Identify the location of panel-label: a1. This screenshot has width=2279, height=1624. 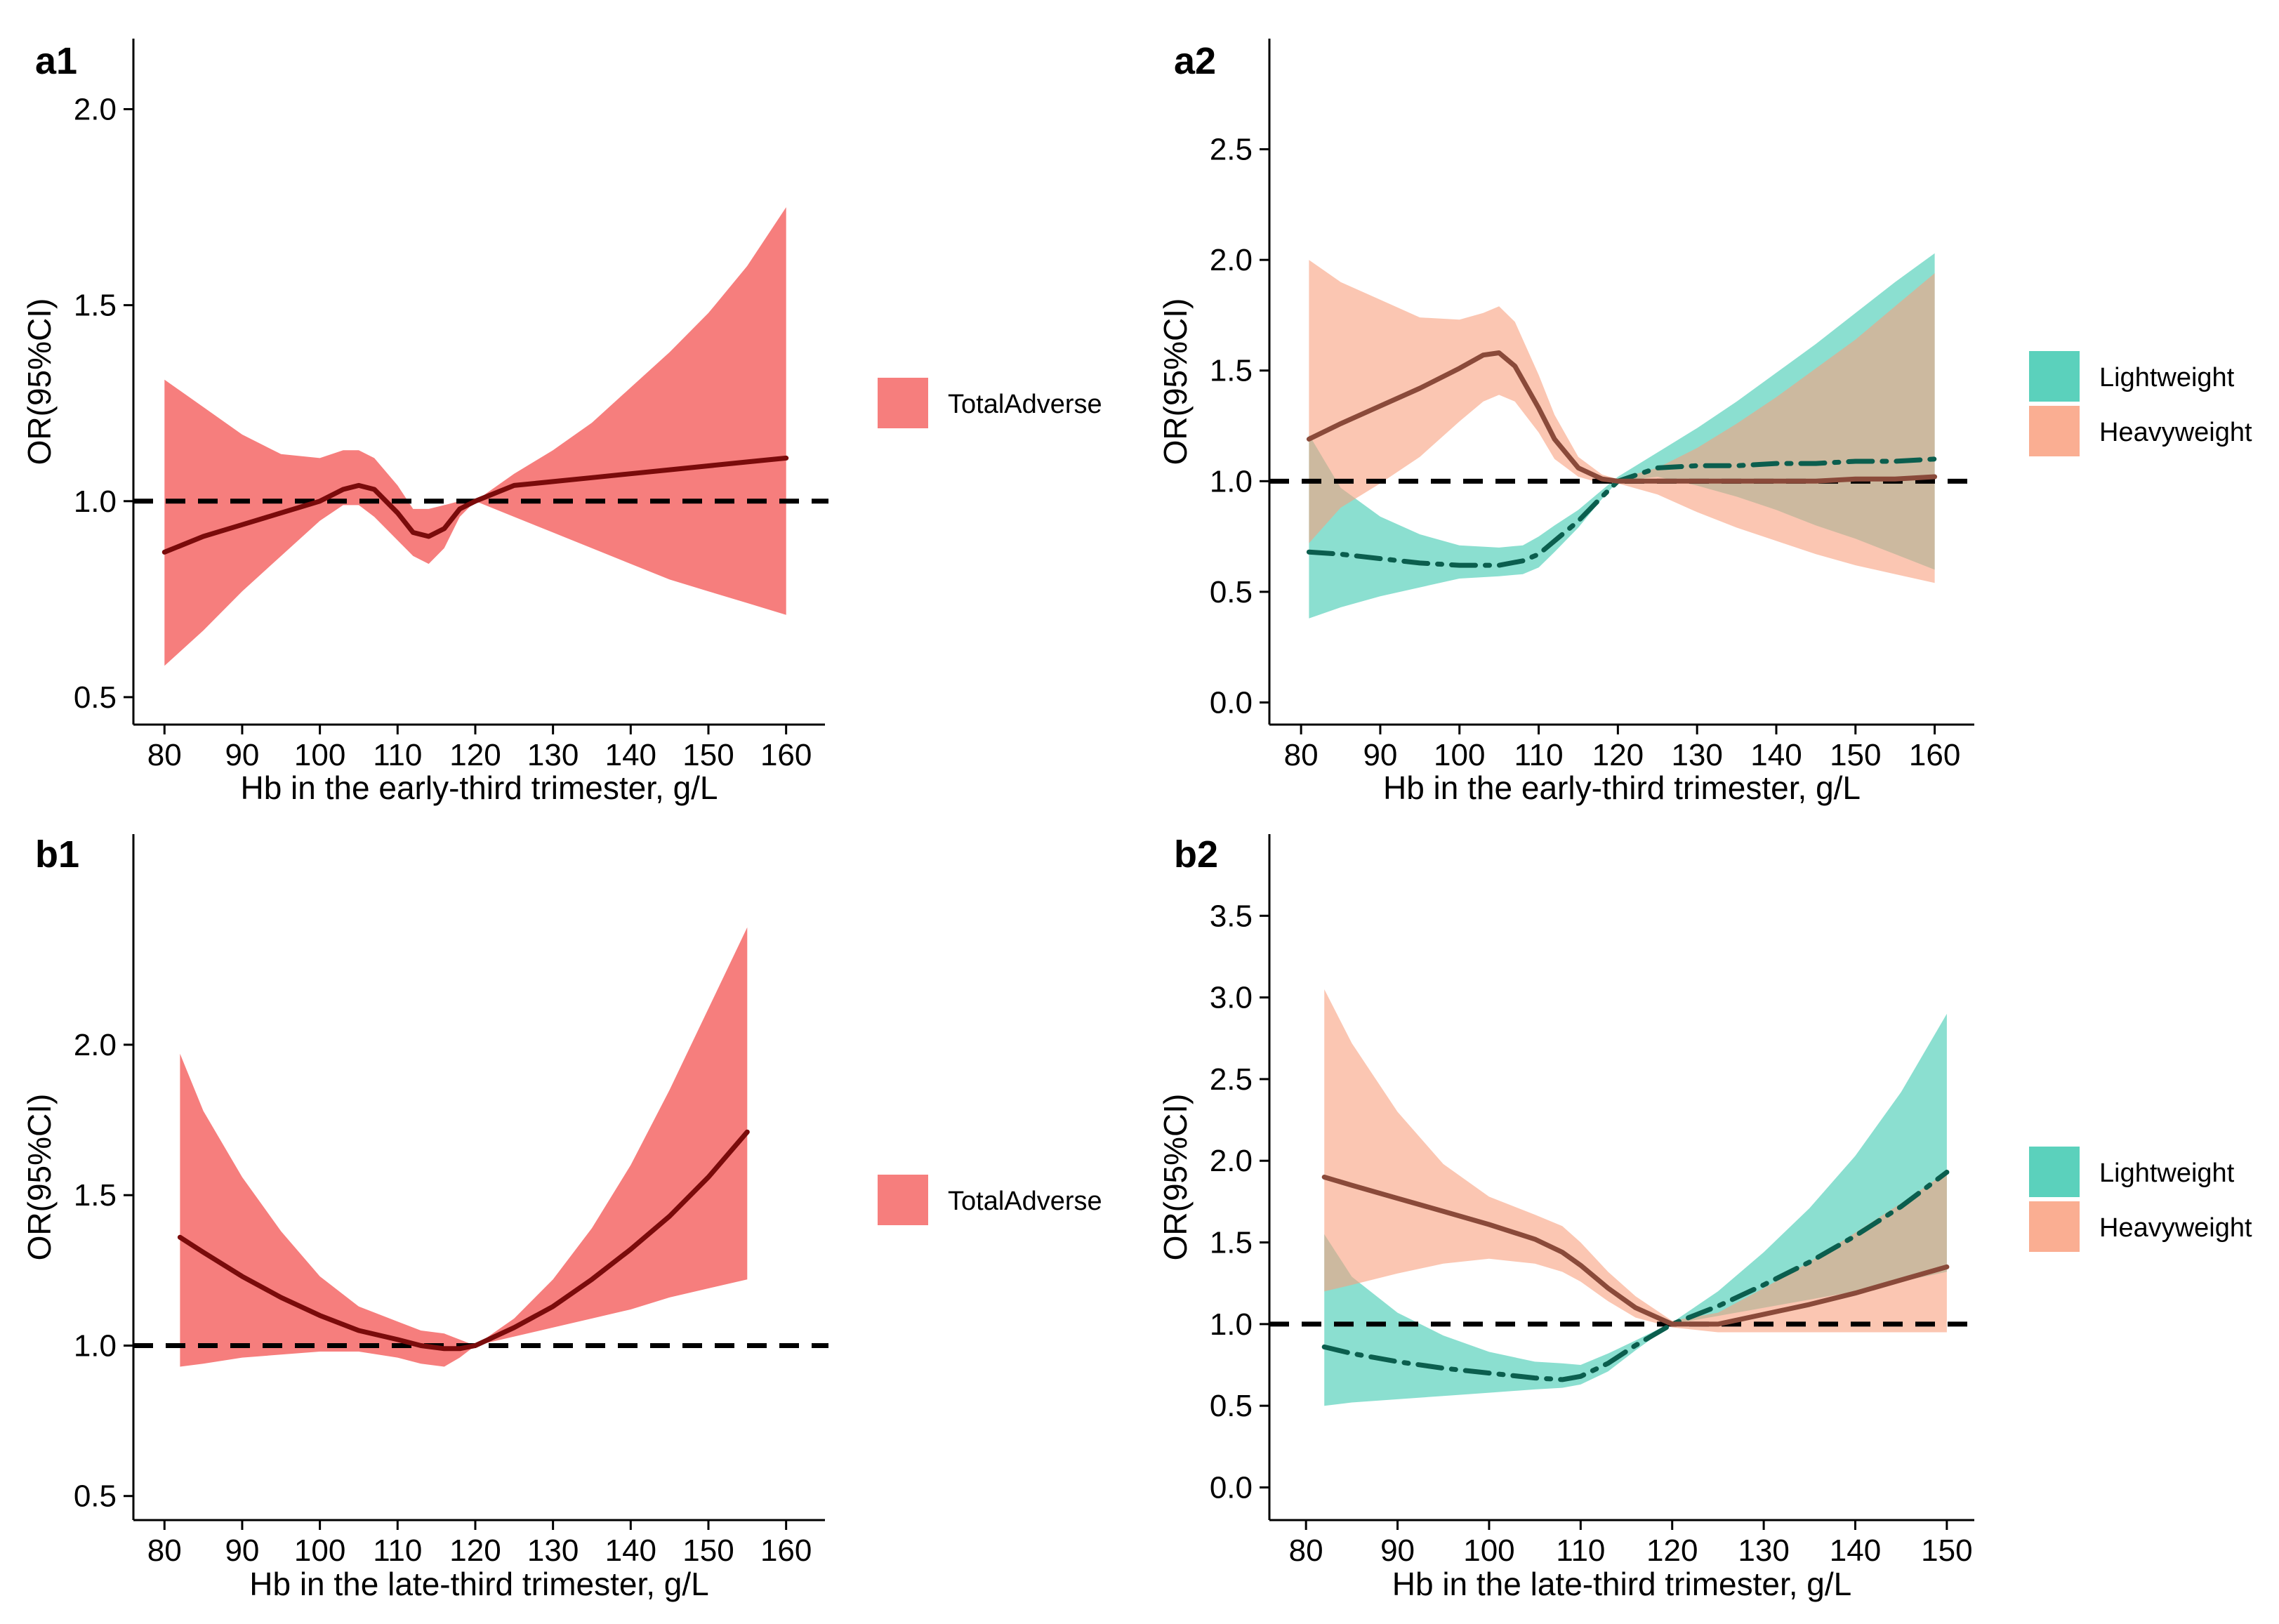
(56, 61).